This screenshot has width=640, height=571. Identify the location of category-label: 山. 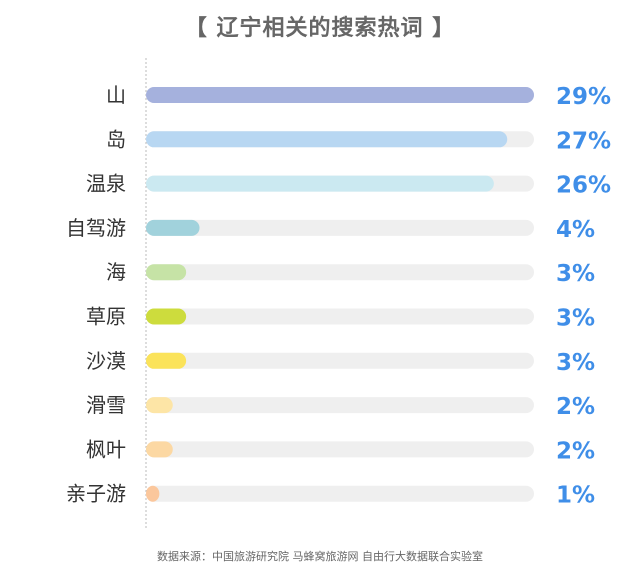
(116, 95).